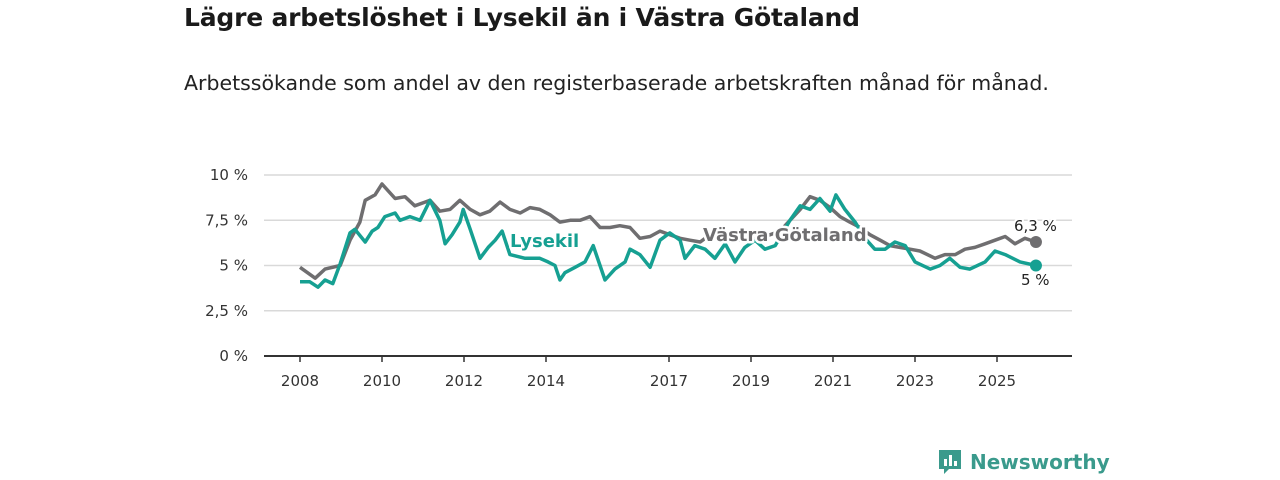 This screenshot has width=1280, height=480. Describe the element at coordinates (668, 241) in the screenshot. I see `series-line-lysekil` at that location.